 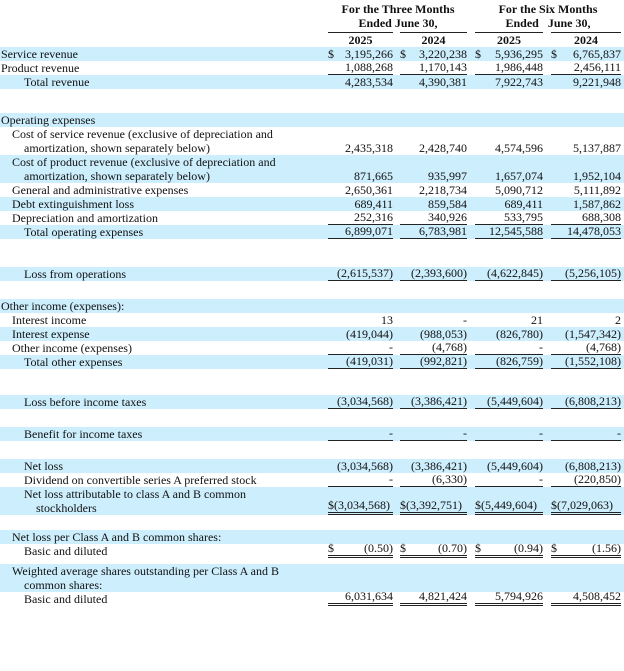 What do you see at coordinates (63, 585) in the screenshot?
I see `row-label-line: common shares:` at bounding box center [63, 585].